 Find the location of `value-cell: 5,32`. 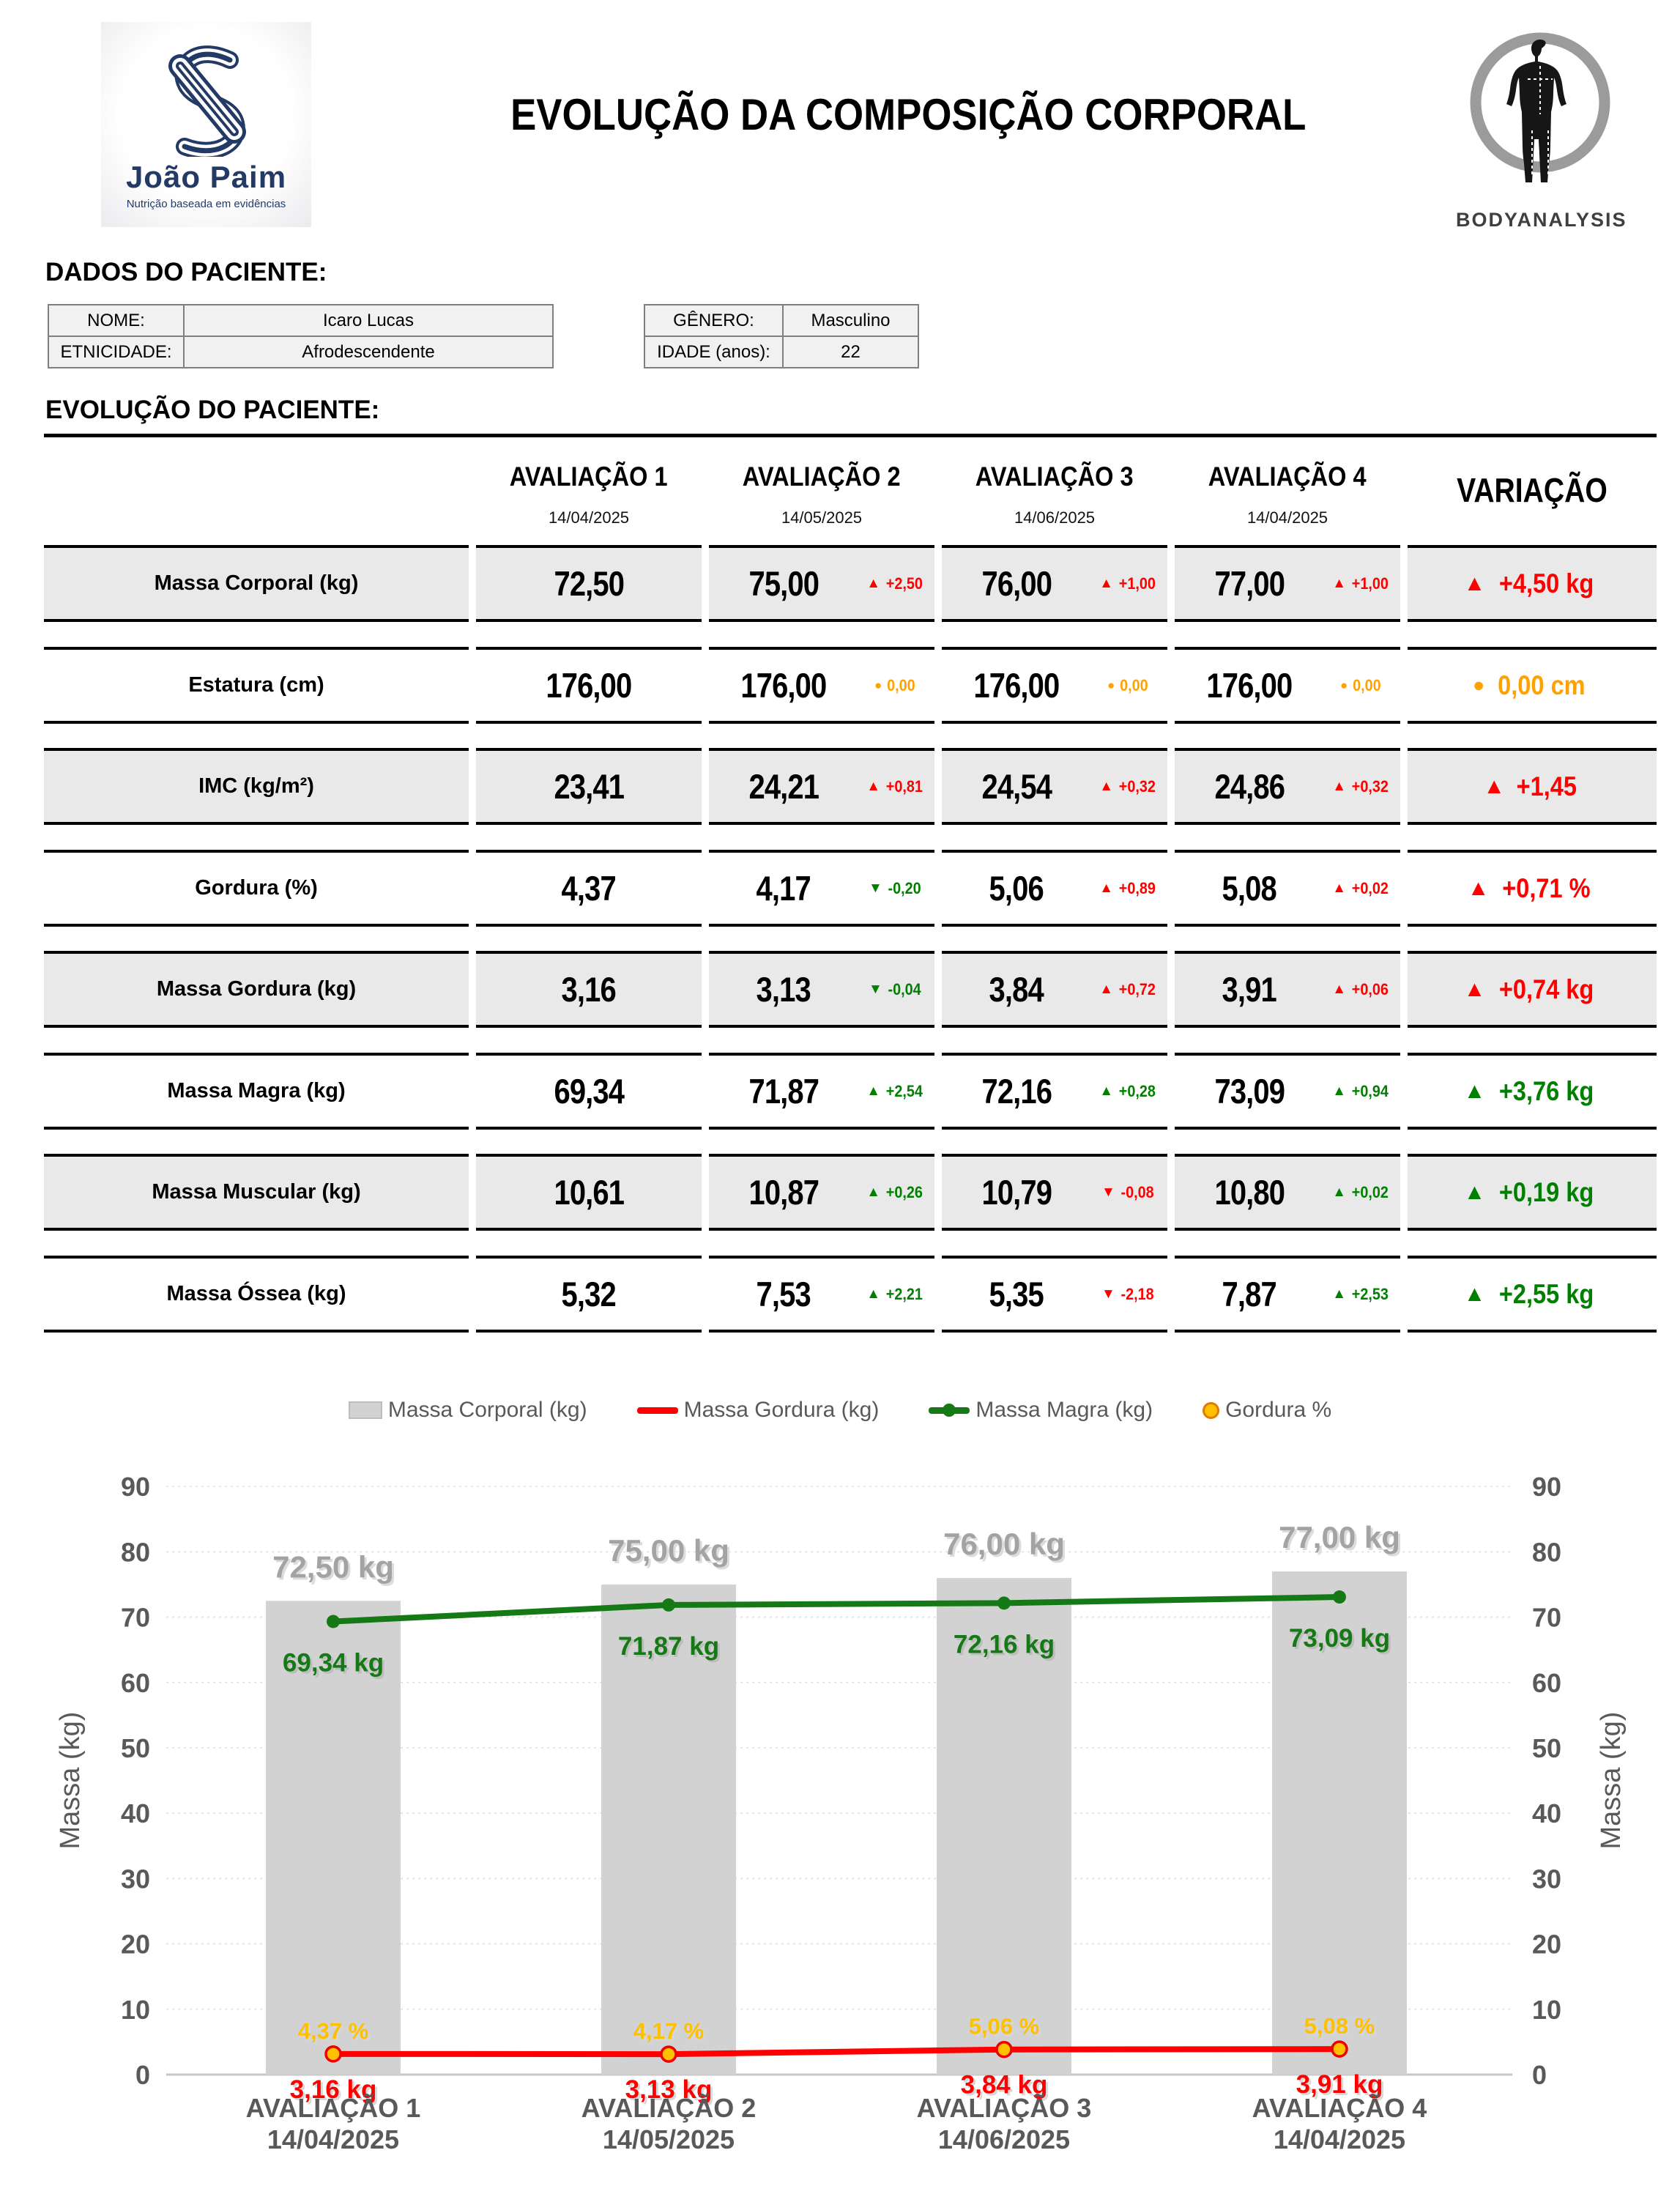

value-cell: 5,32 is located at coordinates (589, 1295).